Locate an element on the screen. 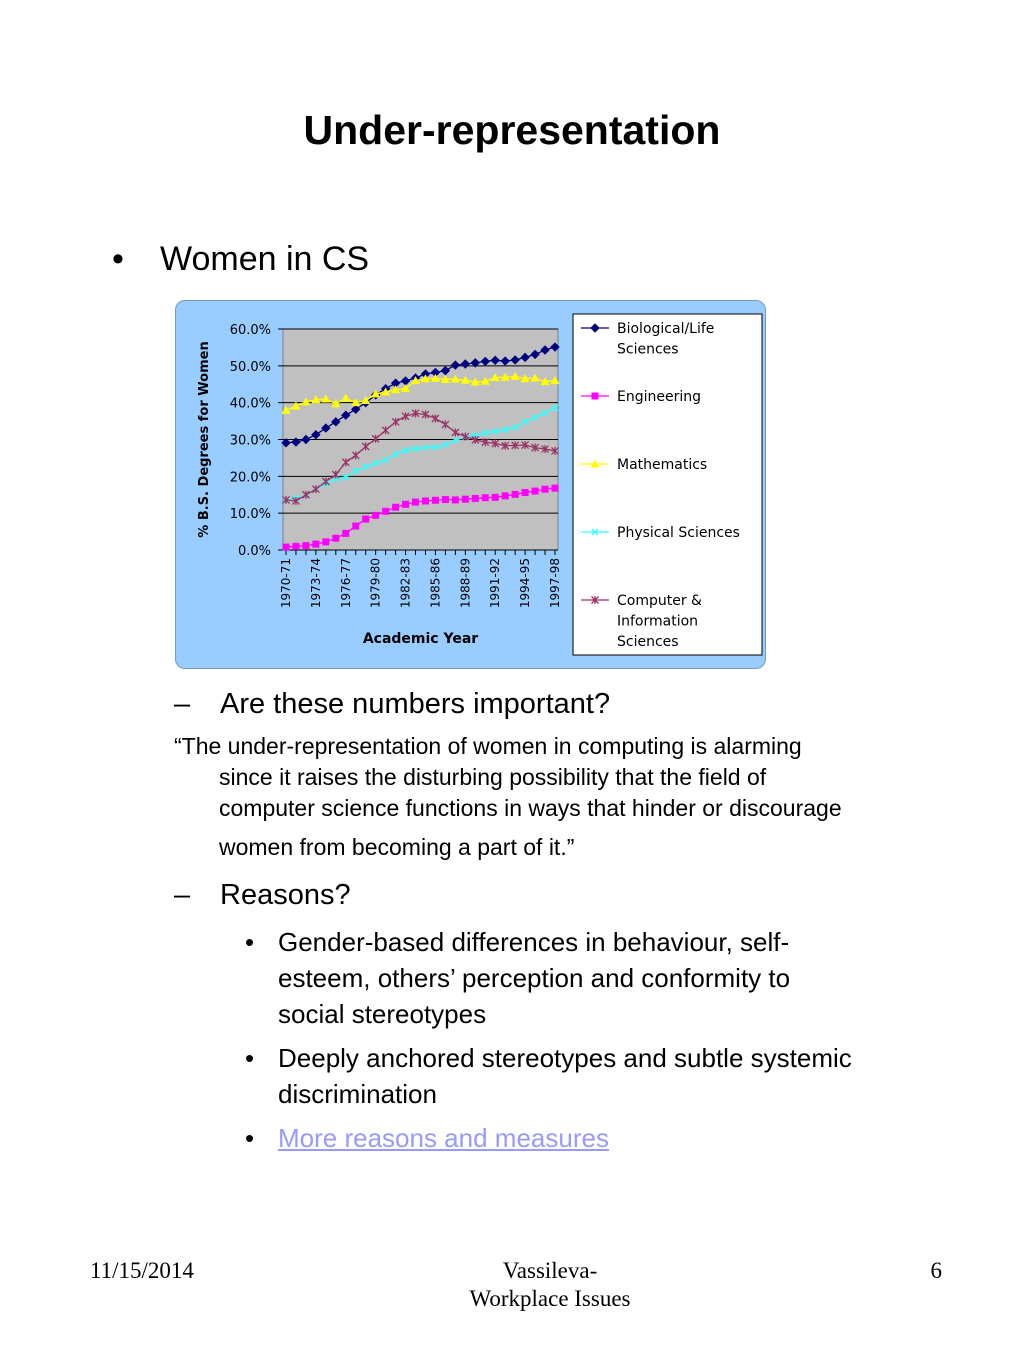 This screenshot has height=1365, width=1024. y-tick-label: 30.0% is located at coordinates (250, 441).